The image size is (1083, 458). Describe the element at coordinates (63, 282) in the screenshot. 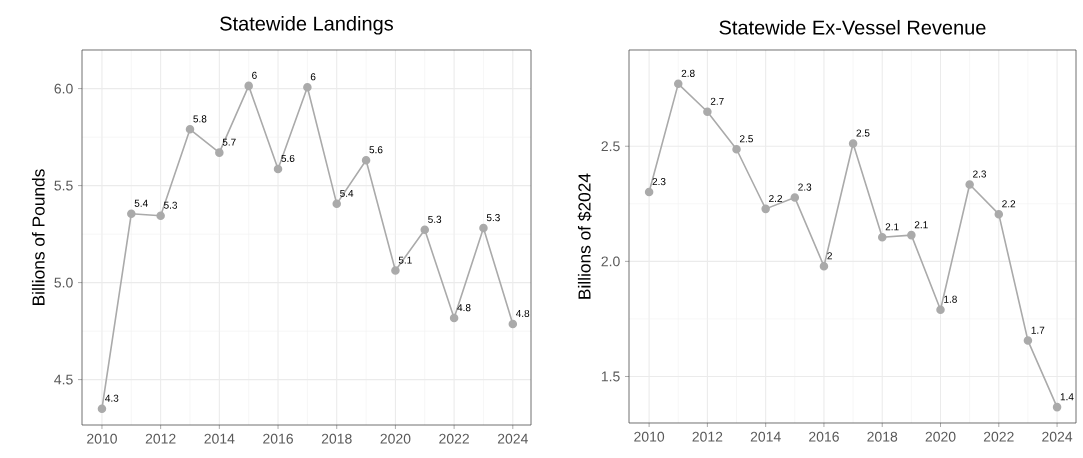

I see `y-tick-label: 5.0` at that location.